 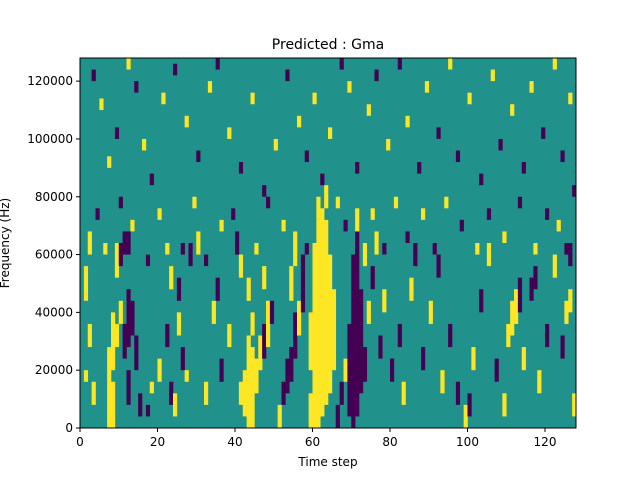 I want to click on x-tick-label: 80, so click(x=389, y=442).